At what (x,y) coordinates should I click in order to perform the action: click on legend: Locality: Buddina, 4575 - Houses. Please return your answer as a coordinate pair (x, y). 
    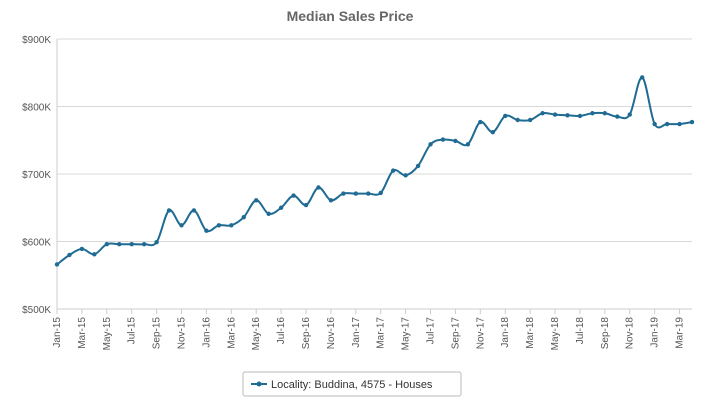
    Looking at the image, I should click on (352, 384).